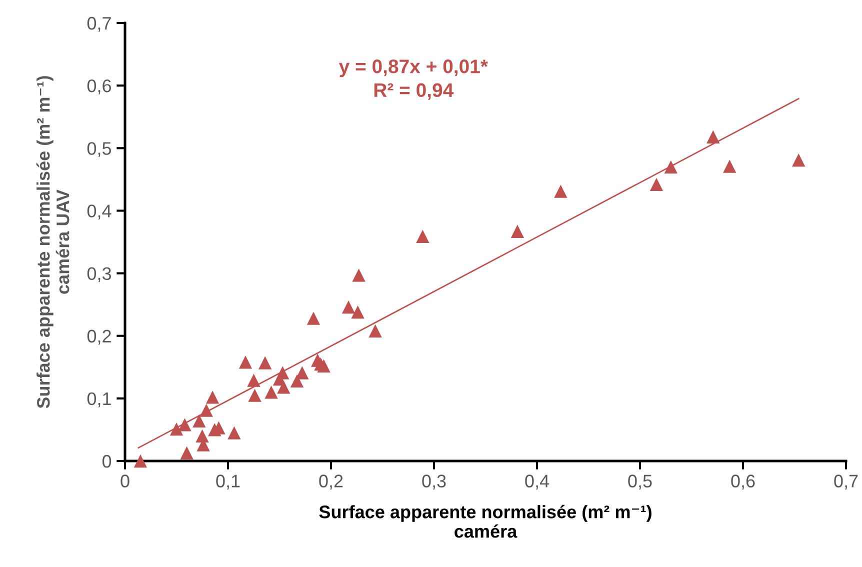 This screenshot has height=567, width=862. What do you see at coordinates (331, 482) in the screenshot?
I see `x-tick-label: 0,2` at bounding box center [331, 482].